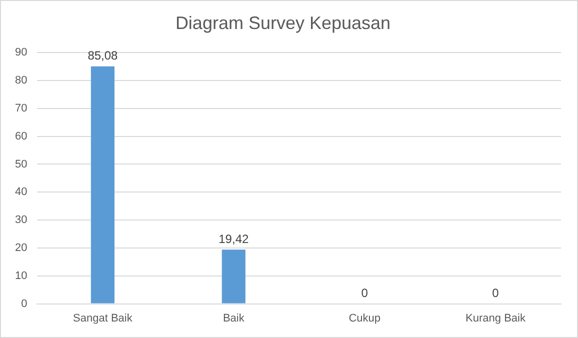 The width and height of the screenshot is (578, 338). What do you see at coordinates (233, 318) in the screenshot?
I see `x-tick-label: Baik` at bounding box center [233, 318].